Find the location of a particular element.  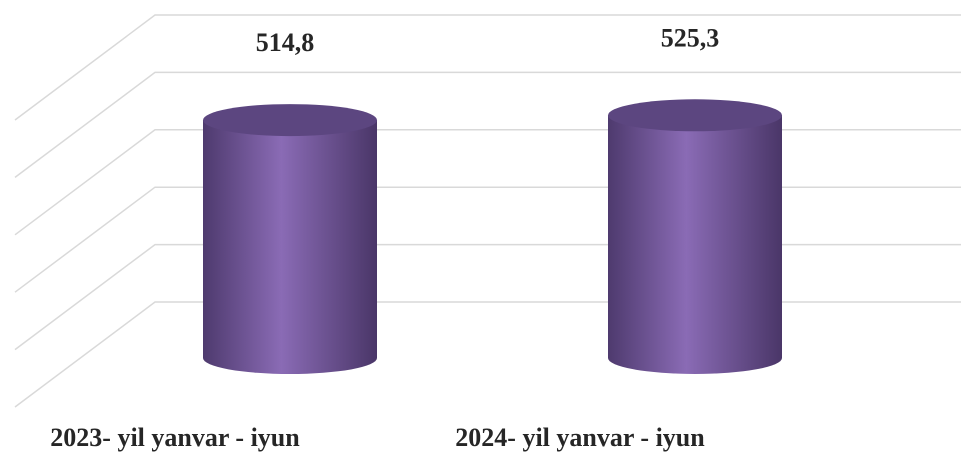

x-tick-label: 2024- yil yanvar - iyun is located at coordinates (580, 437).